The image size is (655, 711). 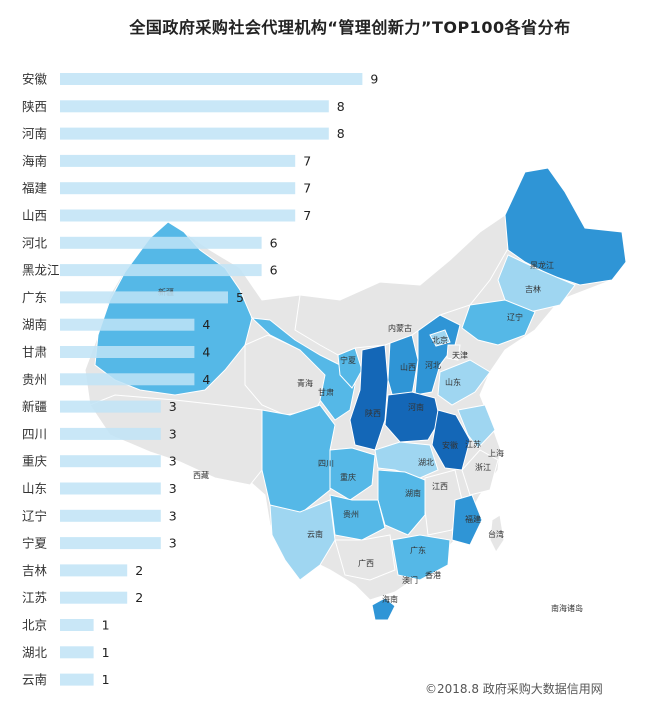 What do you see at coordinates (34, 379) in the screenshot?
I see `category-label: 贵州` at bounding box center [34, 379].